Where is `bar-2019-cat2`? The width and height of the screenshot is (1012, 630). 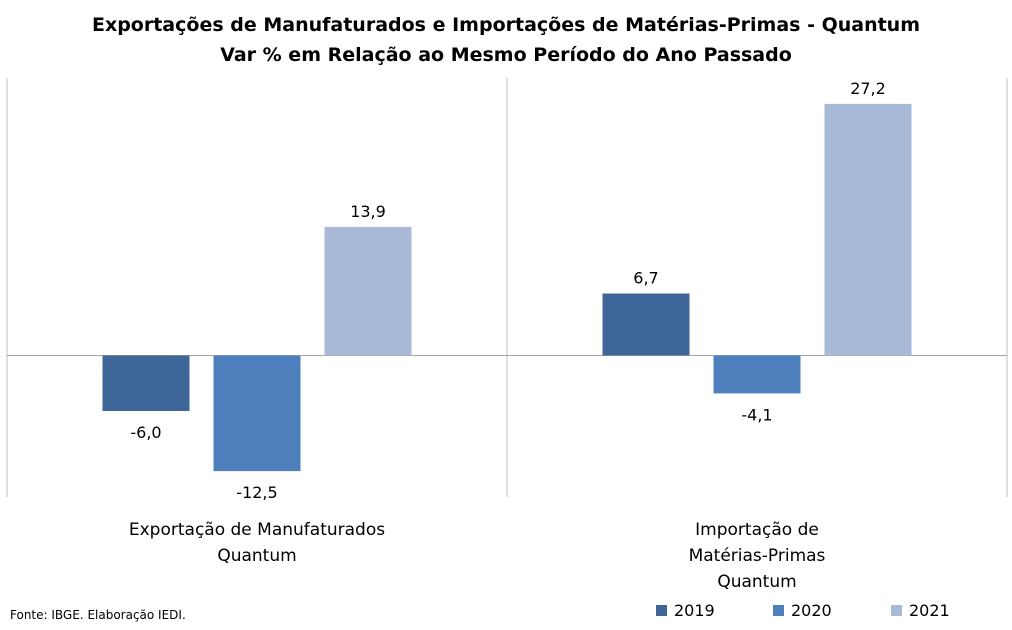
bar-2019-cat2 is located at coordinates (646, 324).